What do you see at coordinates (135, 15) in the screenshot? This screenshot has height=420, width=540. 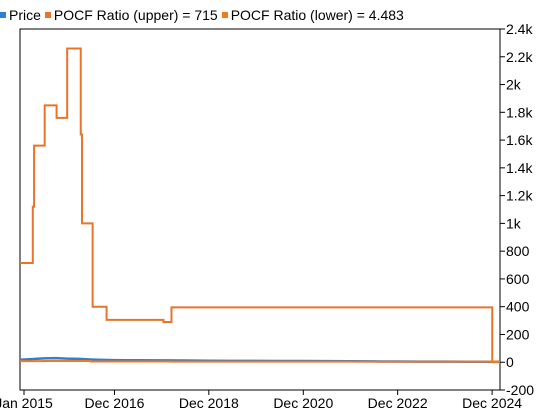 I see `legend-label: POCF Ratio (upper) = 715` at bounding box center [135, 15].